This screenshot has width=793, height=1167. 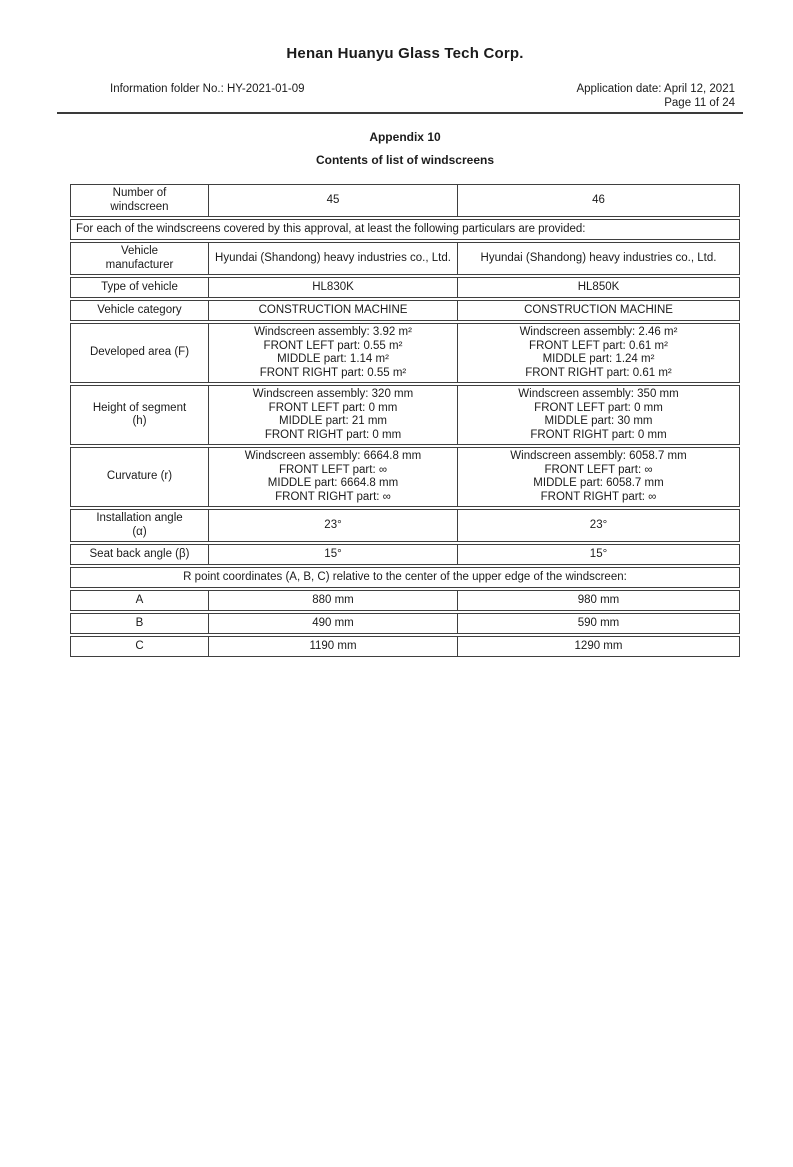 What do you see at coordinates (598, 554) in the screenshot?
I see `cell-windscreen-46: 15°` at bounding box center [598, 554].